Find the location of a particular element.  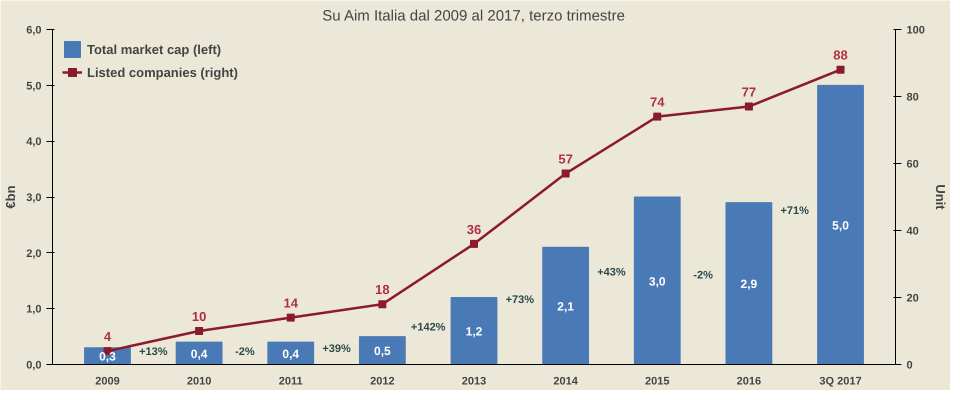

x-tick-label: 2009 is located at coordinates (107, 382).